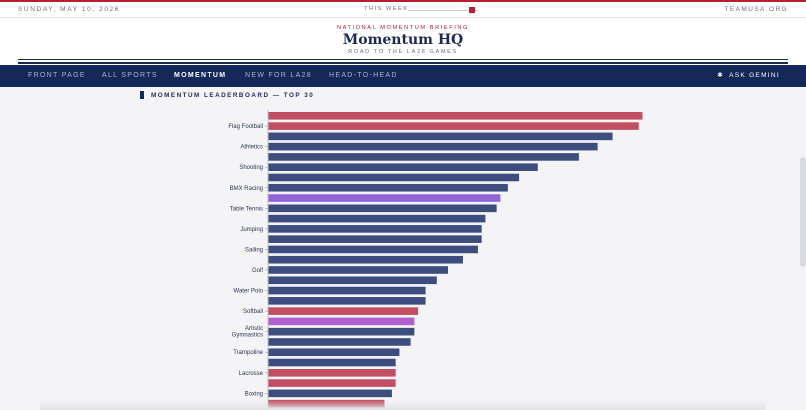 The width and height of the screenshot is (806, 410). I want to click on chart-category-label: Table Tennis, so click(246, 209).